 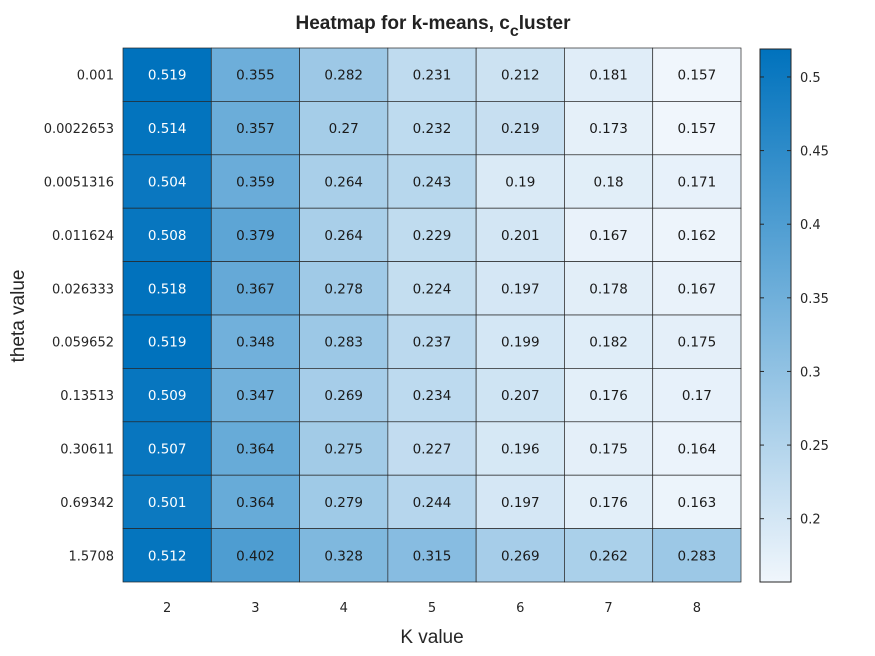 I want to click on cell-value-label: 0.315, so click(x=432, y=556).